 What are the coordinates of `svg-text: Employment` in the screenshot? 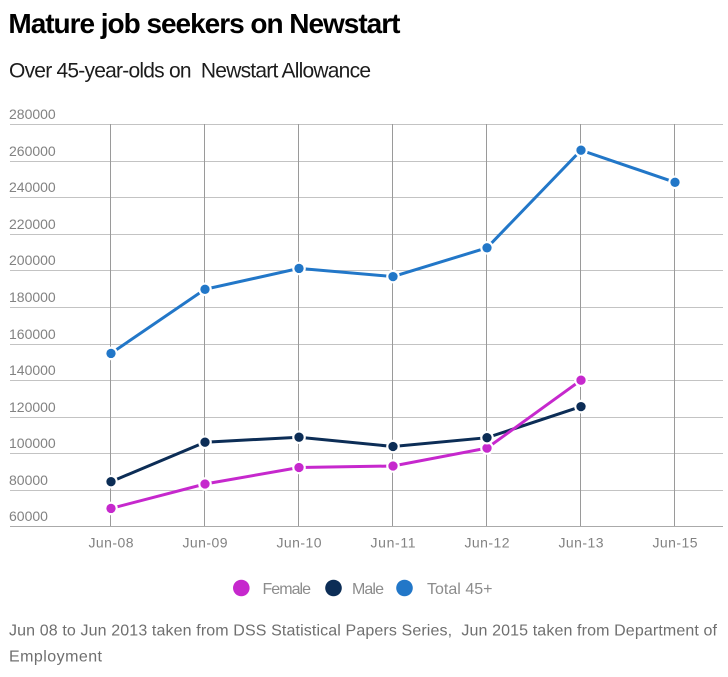 It's located at (56, 657).